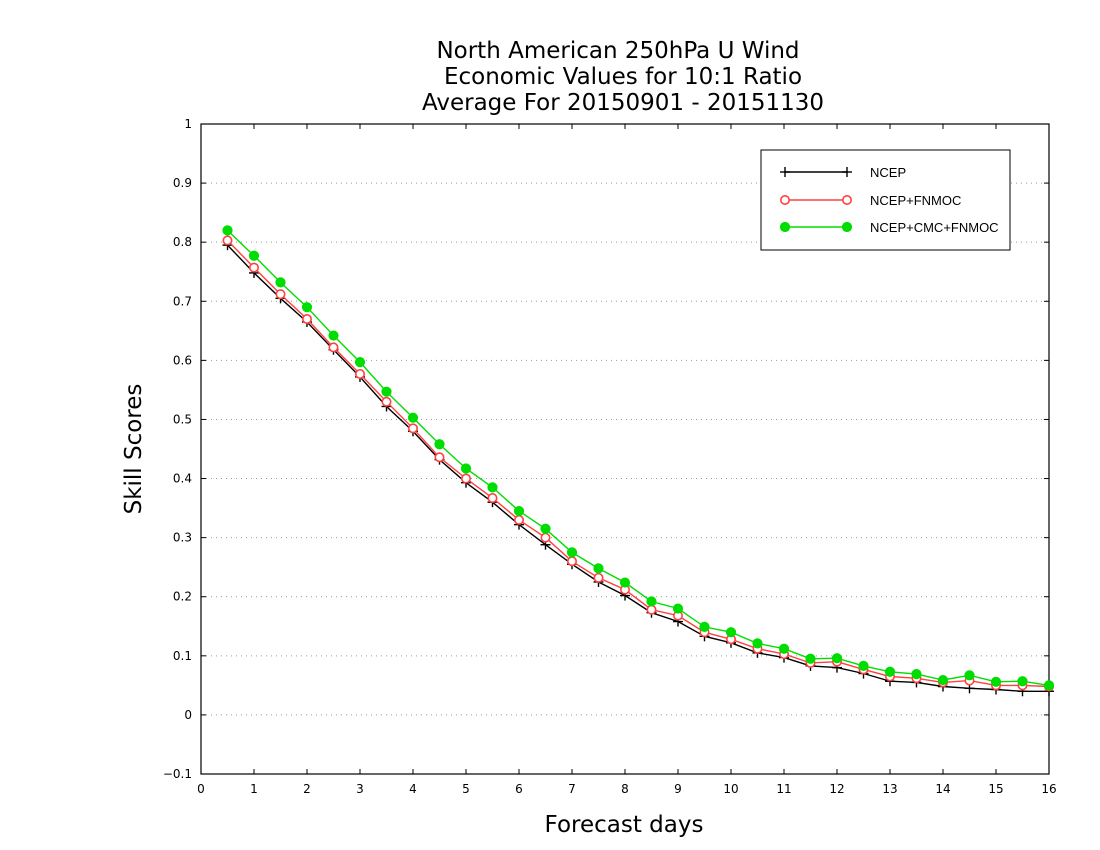 The width and height of the screenshot is (1100, 850). I want to click on legend-label: NCEP, so click(888, 172).